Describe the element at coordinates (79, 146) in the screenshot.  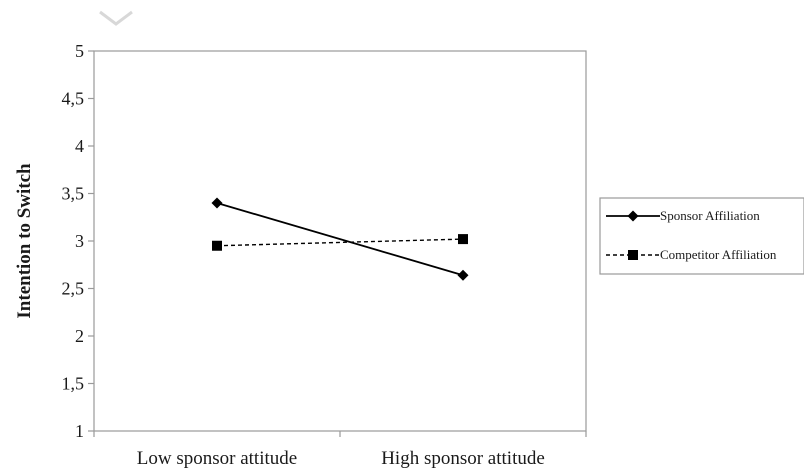
I see `y-tick-label: 4` at that location.